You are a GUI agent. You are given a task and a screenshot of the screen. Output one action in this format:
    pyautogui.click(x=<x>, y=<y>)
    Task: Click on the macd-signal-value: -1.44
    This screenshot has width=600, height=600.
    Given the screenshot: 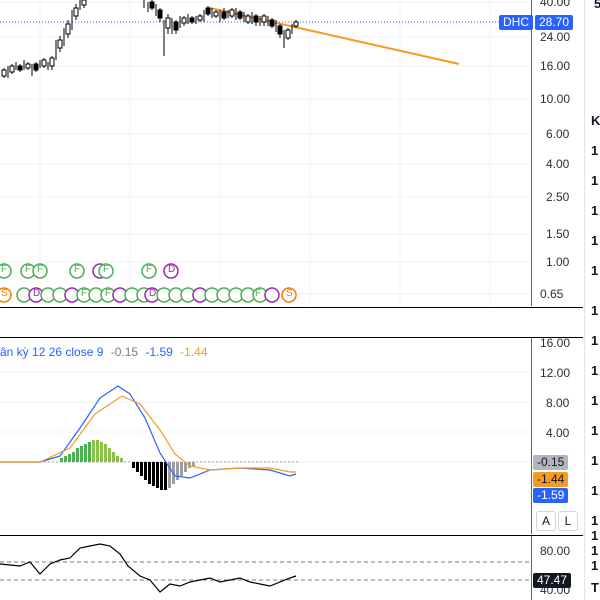 What is the action you would take?
    pyautogui.click(x=194, y=352)
    